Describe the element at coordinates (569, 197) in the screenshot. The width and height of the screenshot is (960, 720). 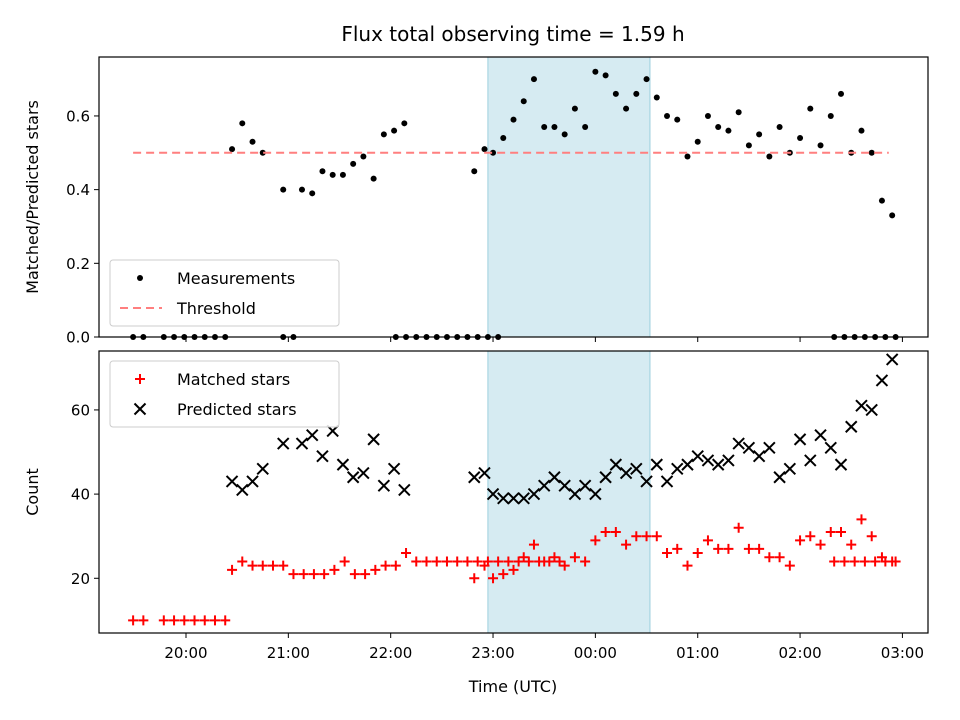
I see `top-observing-window` at that location.